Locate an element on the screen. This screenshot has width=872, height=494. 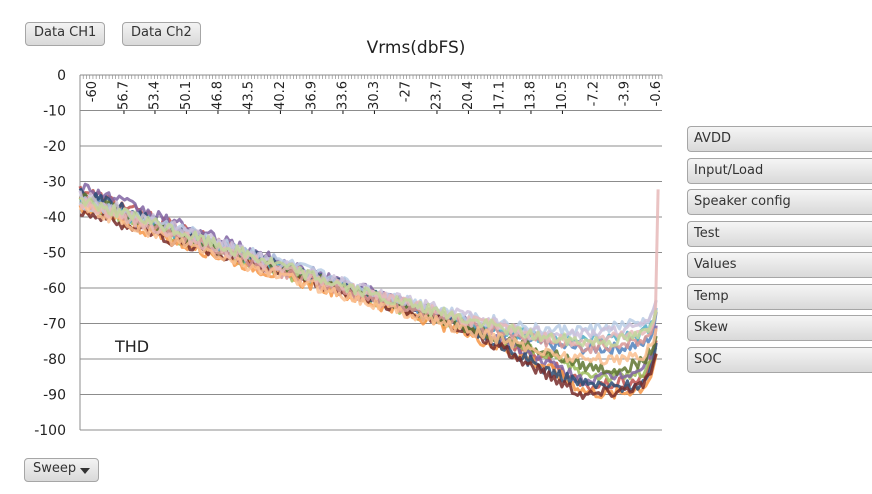
x-tick-label: -60 is located at coordinates (92, 91).